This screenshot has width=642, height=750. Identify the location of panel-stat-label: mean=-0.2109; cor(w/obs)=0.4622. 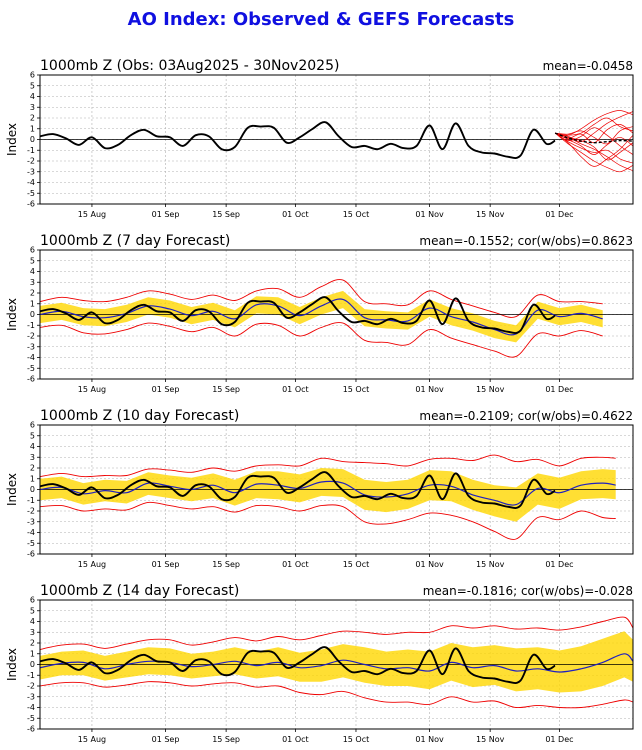
(526, 416).